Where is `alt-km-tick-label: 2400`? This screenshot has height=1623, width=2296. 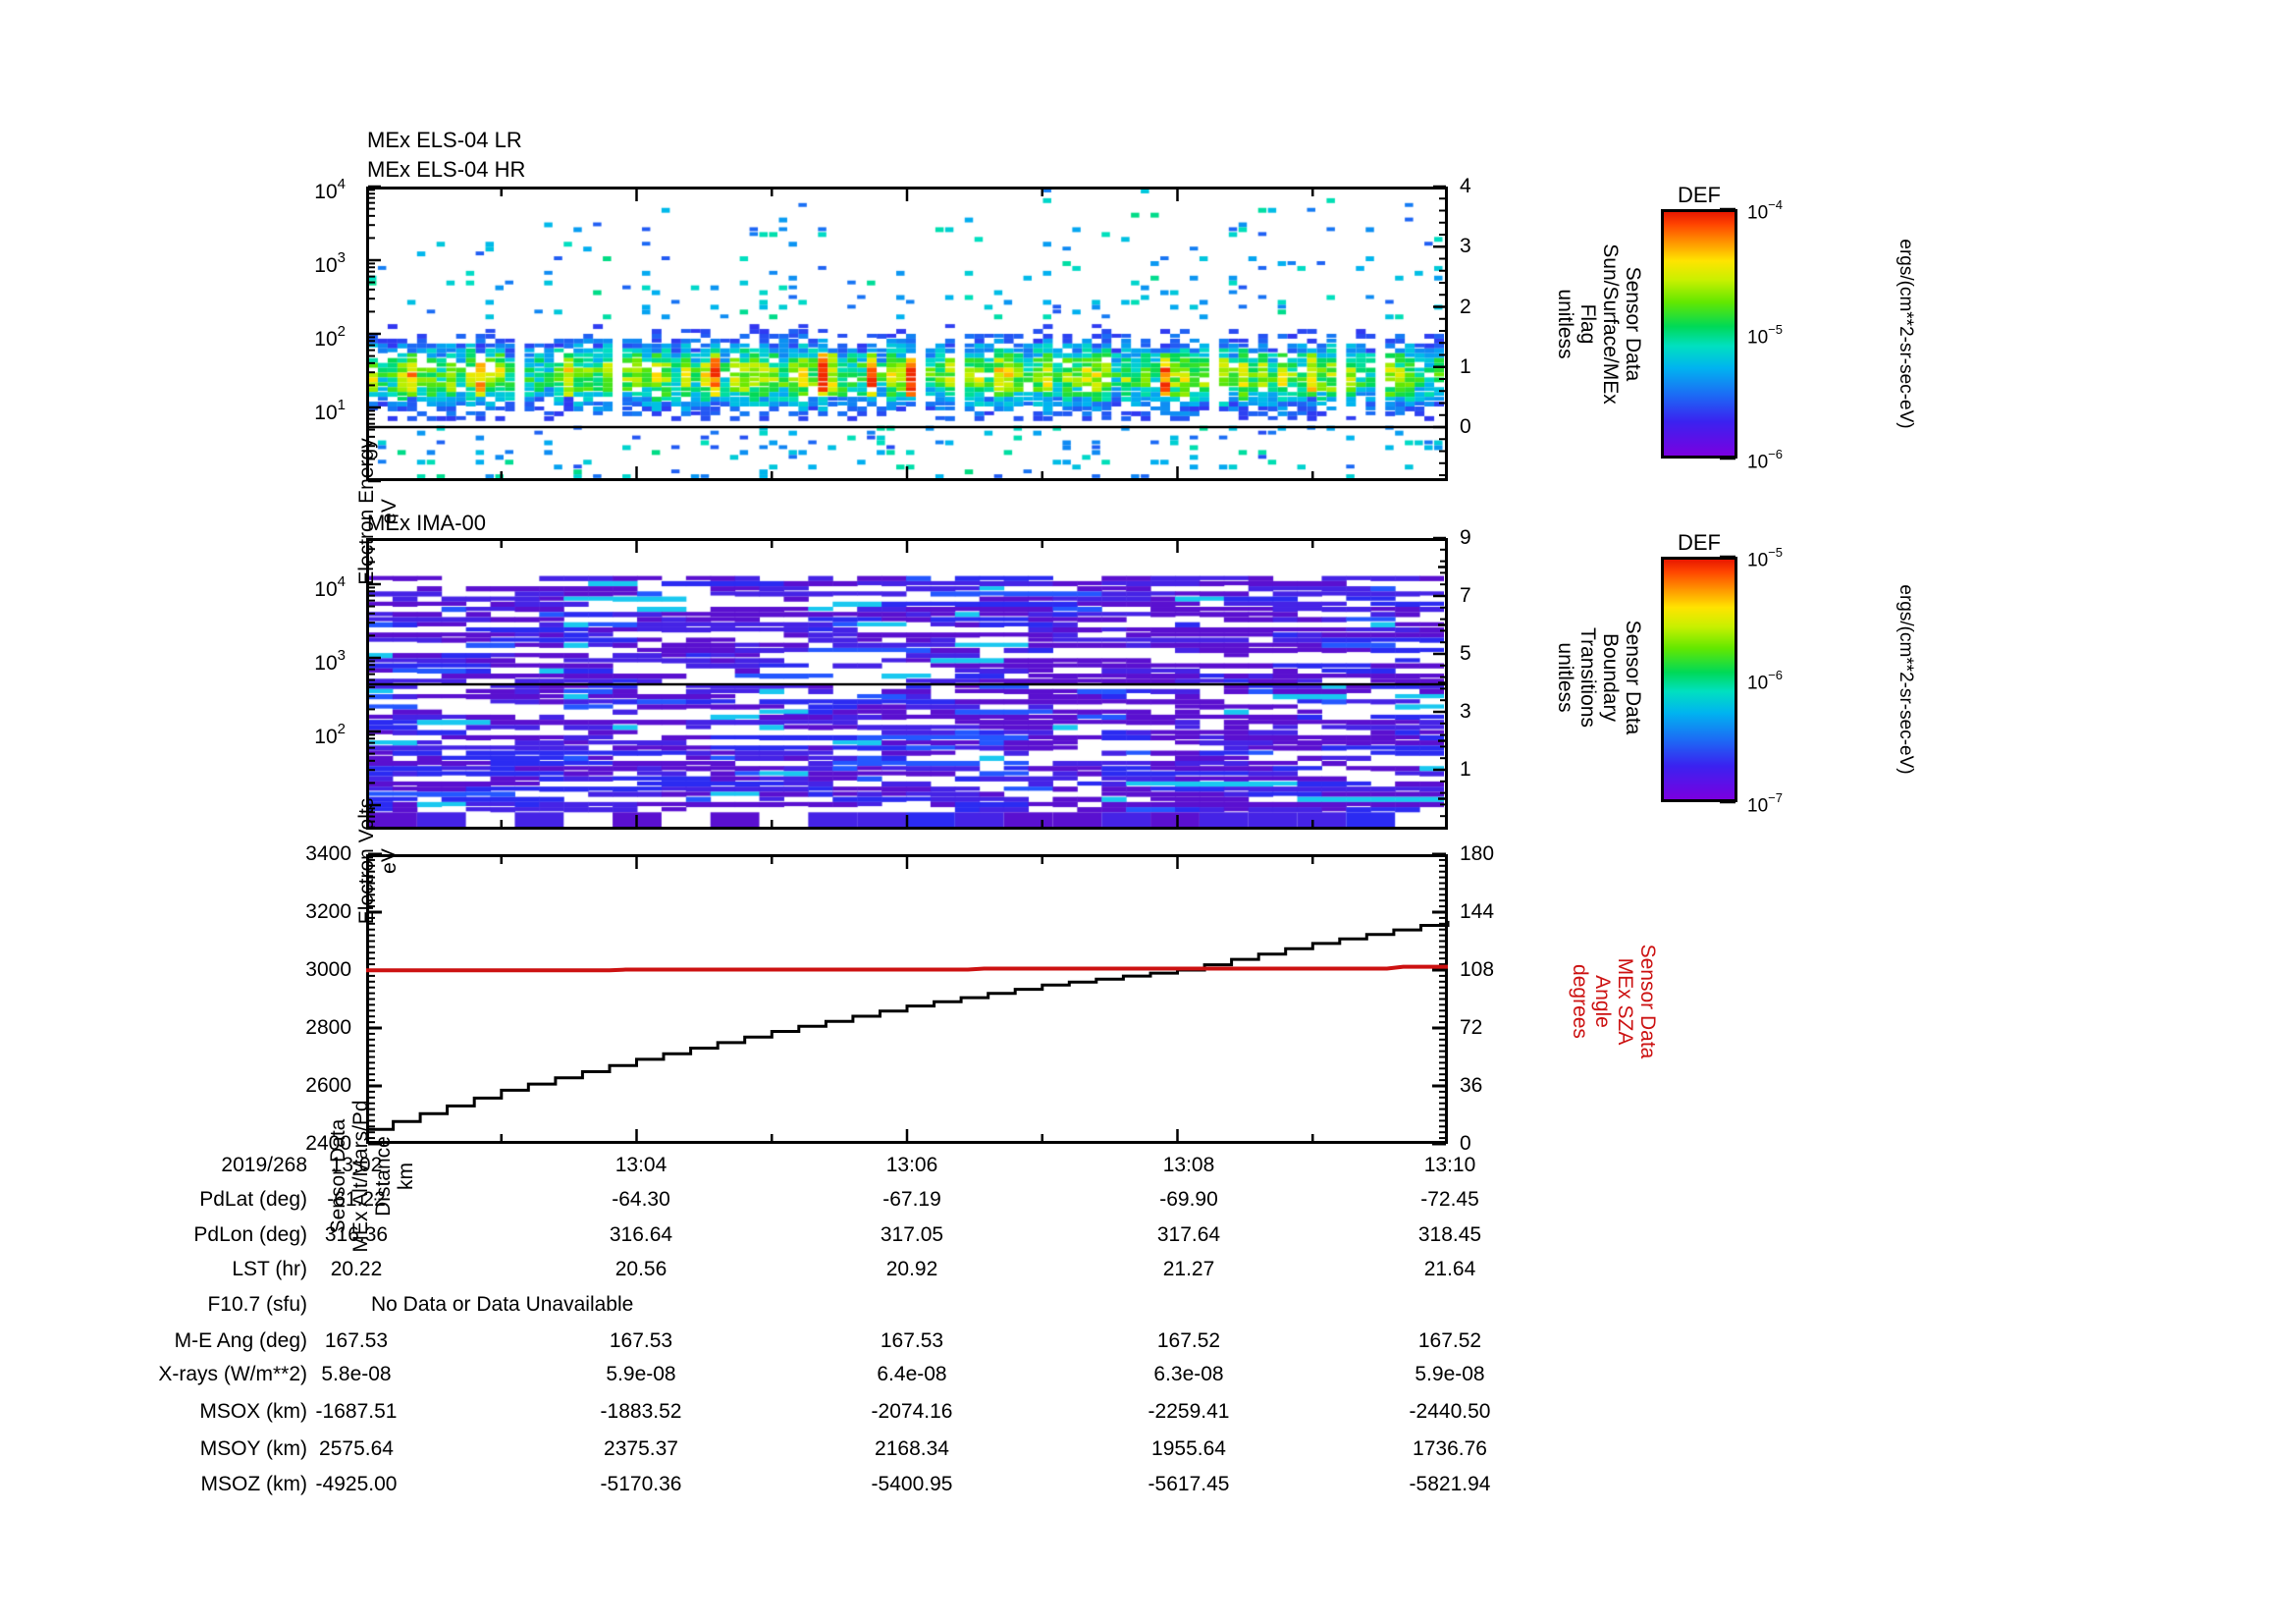
alt-km-tick-label: 2400 is located at coordinates (328, 1143).